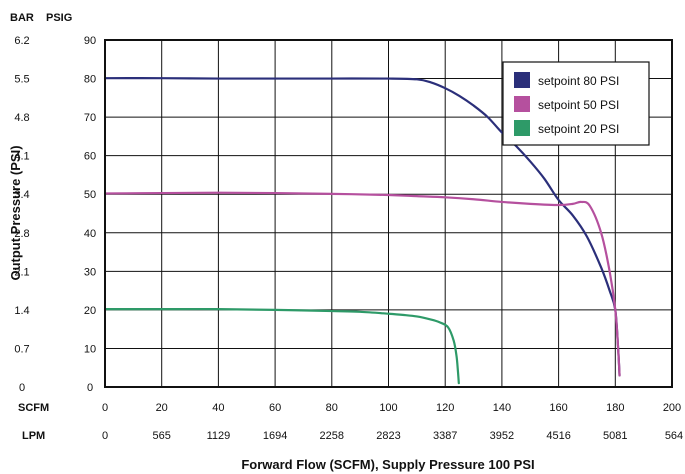 This screenshot has width=685, height=474. Describe the element at coordinates (22, 388) in the screenshot. I see `y-tick-label-secondary: 0` at that location.